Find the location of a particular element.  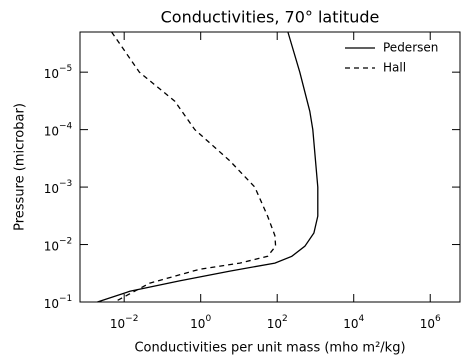

legend-label: Pedersen is located at coordinates (410, 48).